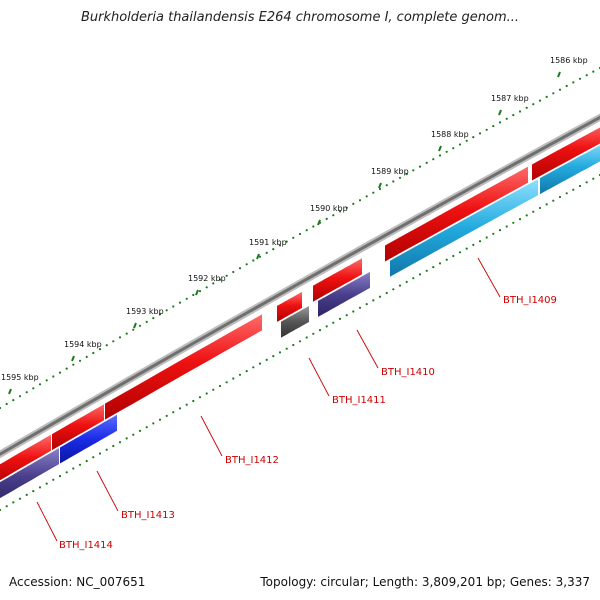 This screenshot has height=600, width=600. I want to click on scale-tick-label: 1586 kbp, so click(569, 60).